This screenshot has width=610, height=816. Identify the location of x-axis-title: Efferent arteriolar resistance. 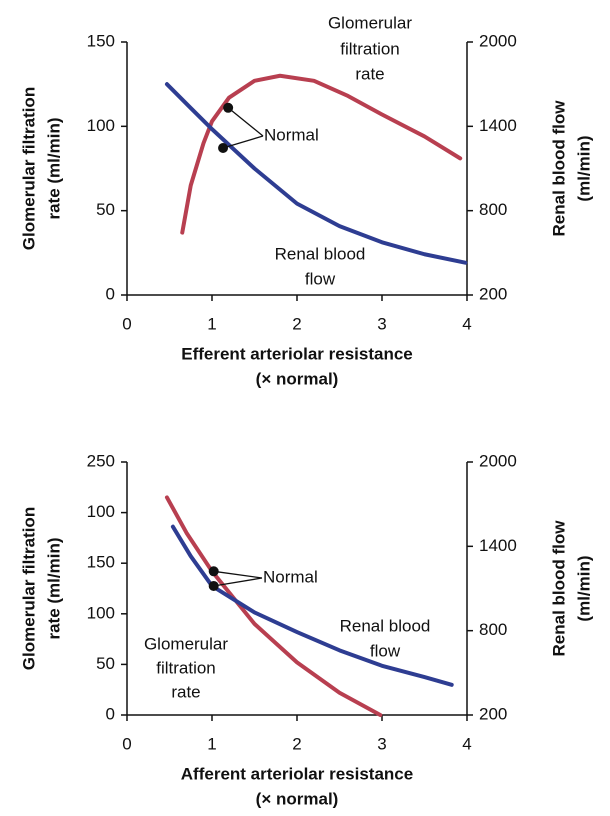
(297, 353).